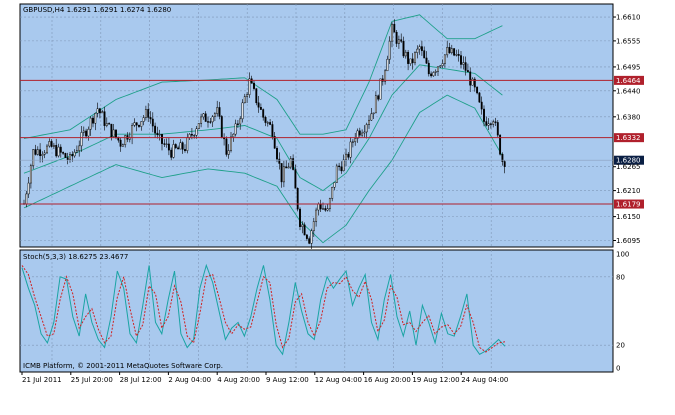 This screenshot has width=675, height=415. What do you see at coordinates (628, 217) in the screenshot?
I see `price-tick-label: 1.6150` at bounding box center [628, 217].